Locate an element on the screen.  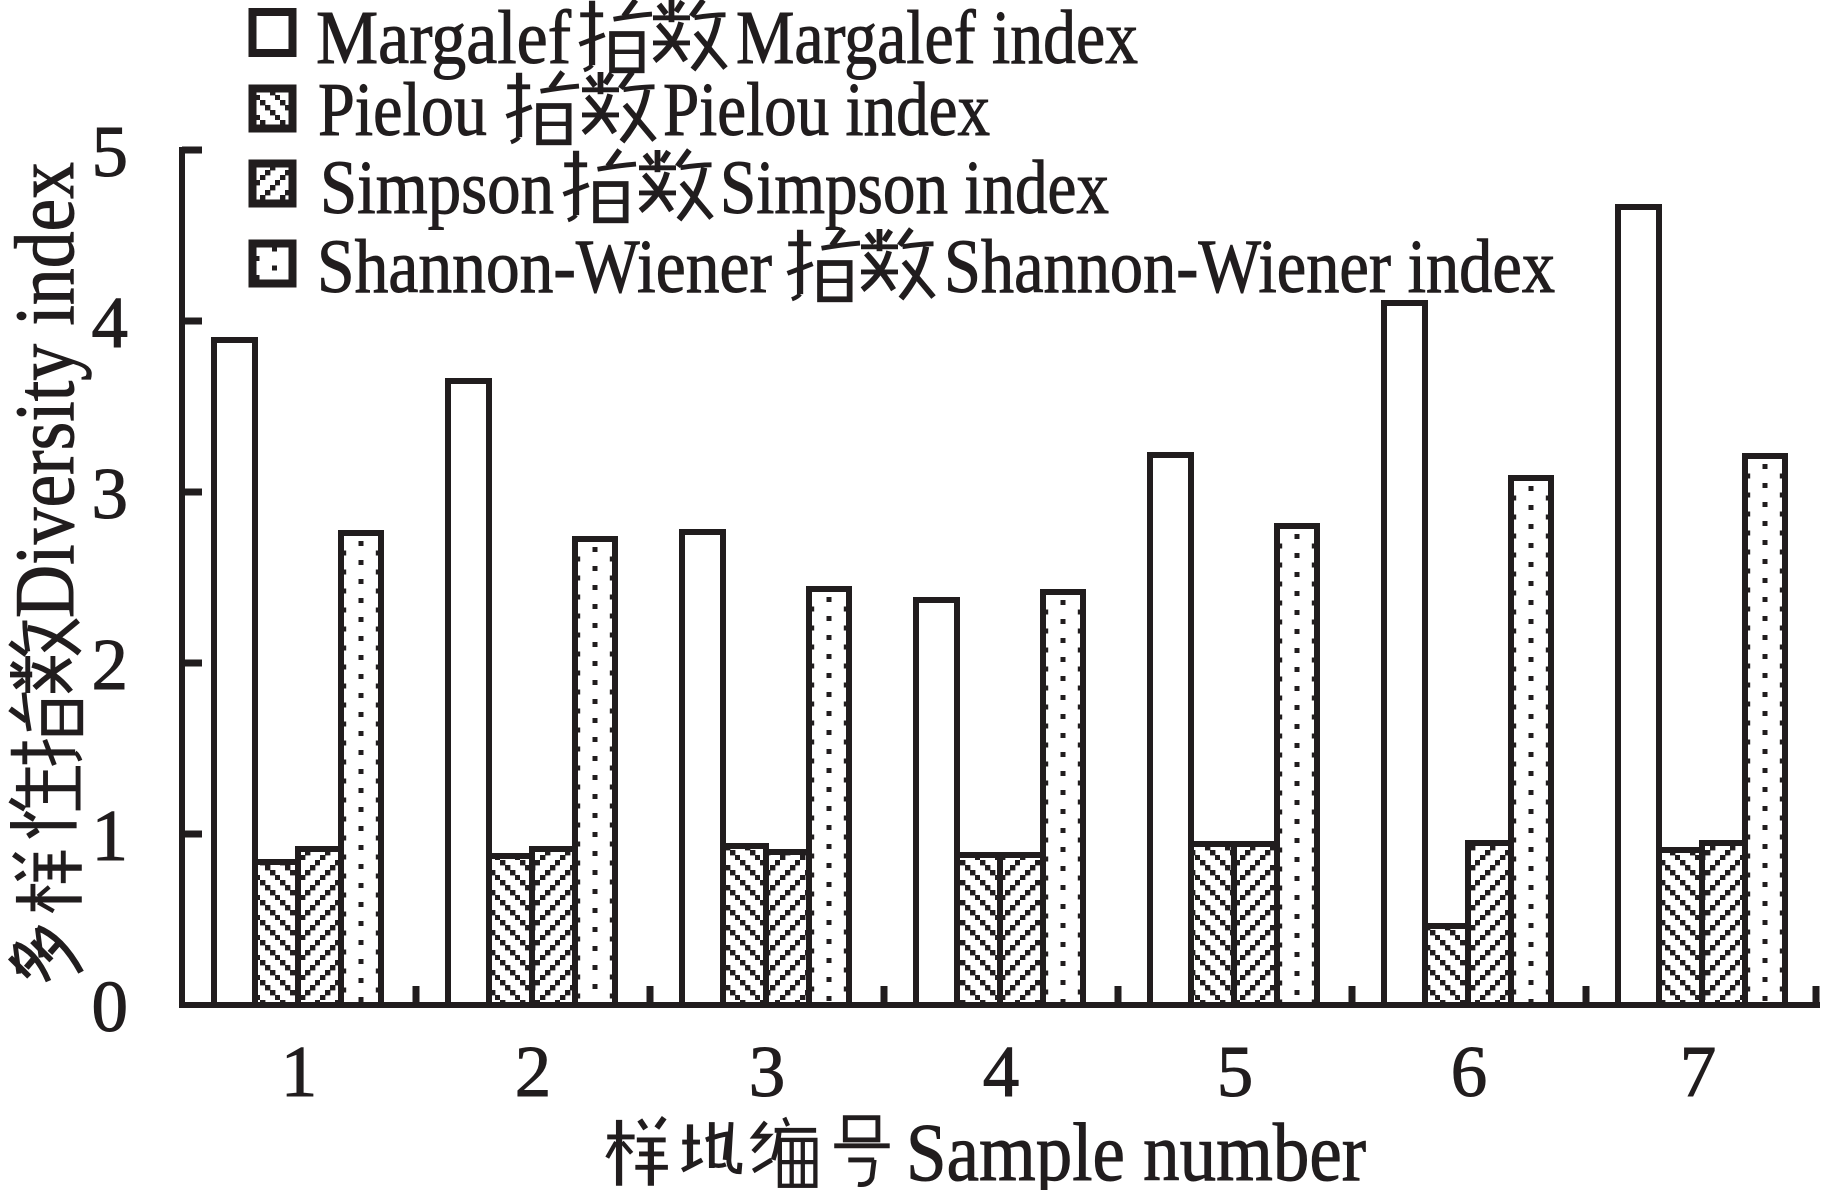
svg-text: Simpson index is located at coordinates (914, 188).